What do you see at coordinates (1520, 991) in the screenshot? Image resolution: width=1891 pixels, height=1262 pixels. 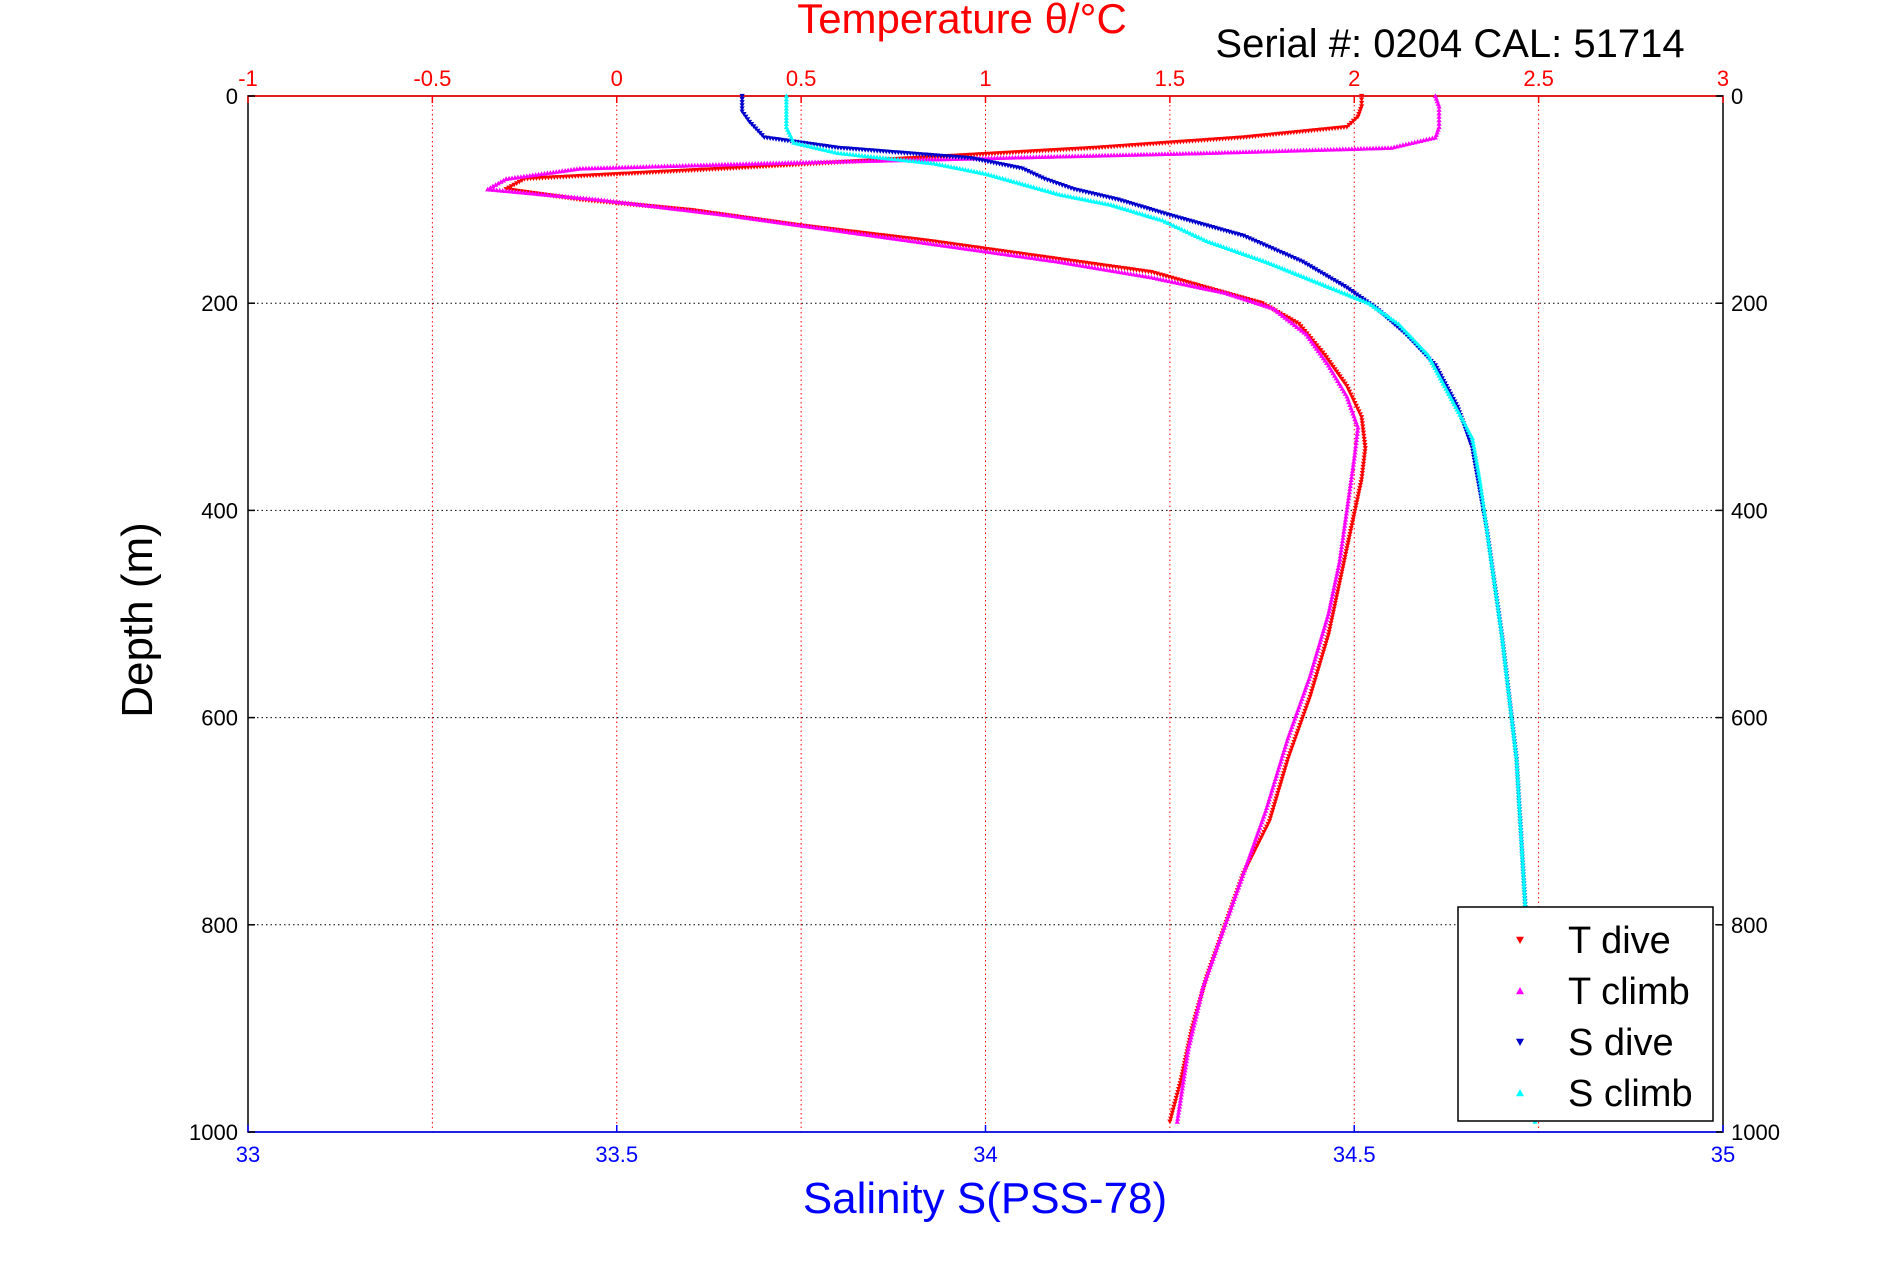 I see `legend-marker` at bounding box center [1520, 991].